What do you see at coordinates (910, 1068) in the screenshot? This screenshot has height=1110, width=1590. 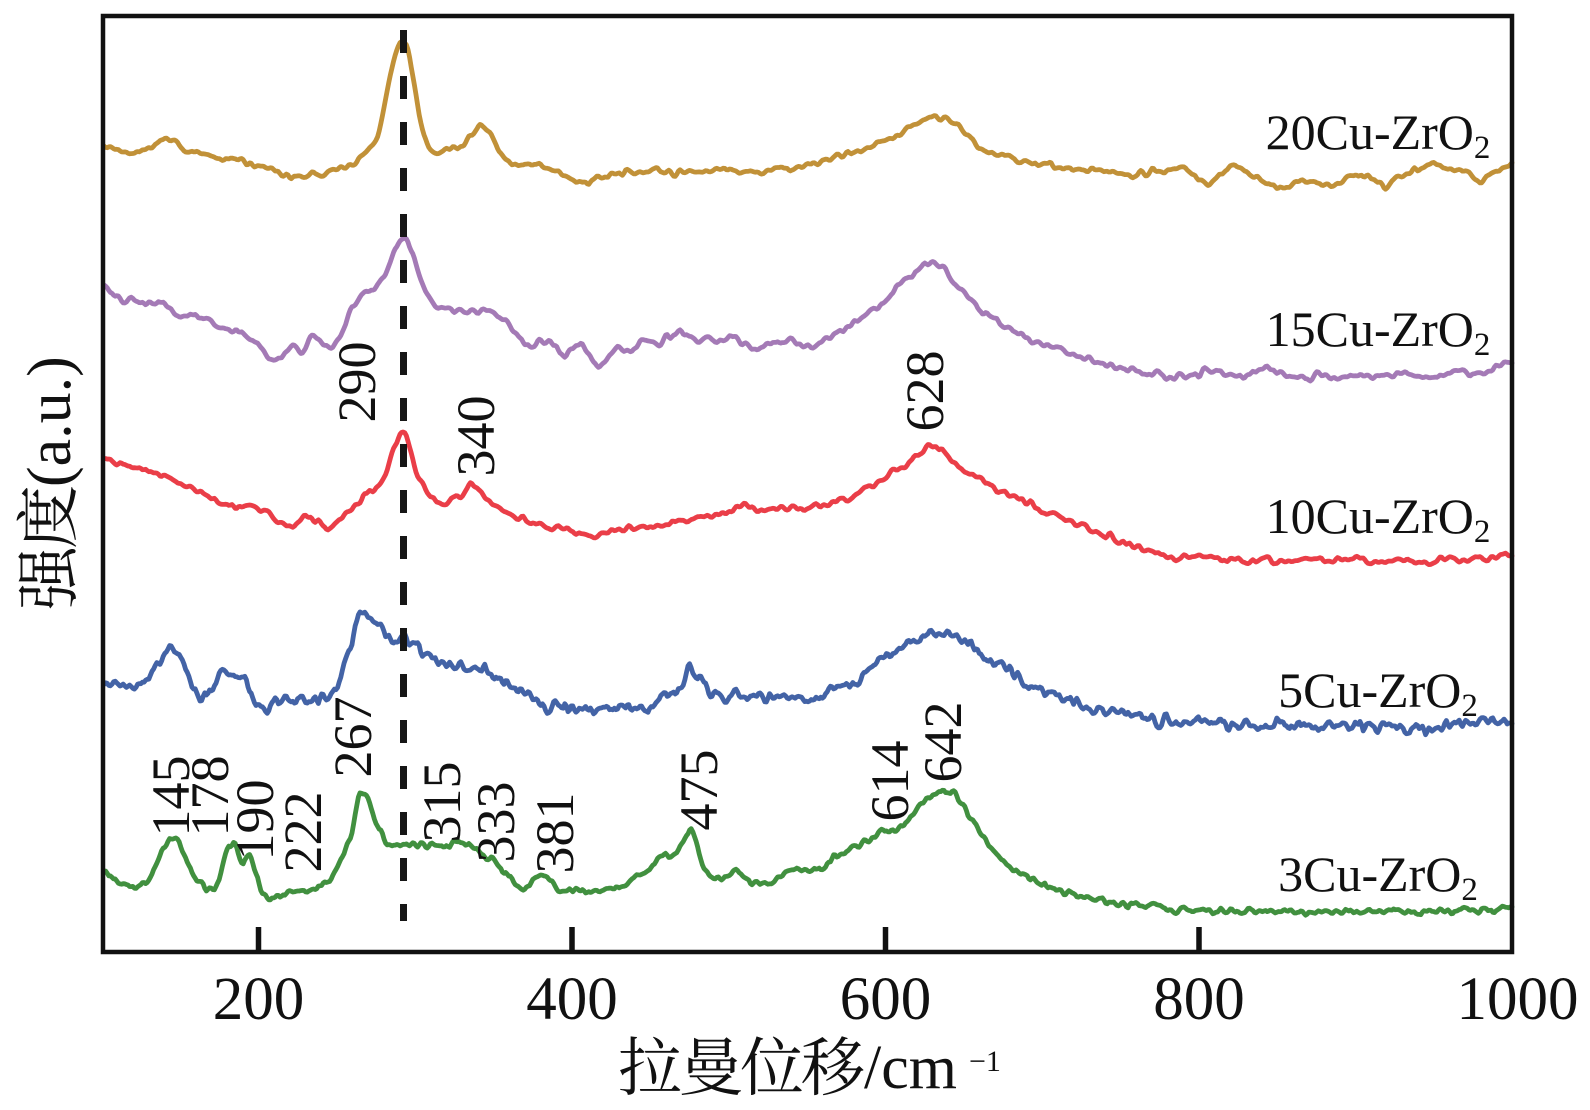 I see `svg-text: /cm` at bounding box center [910, 1068].